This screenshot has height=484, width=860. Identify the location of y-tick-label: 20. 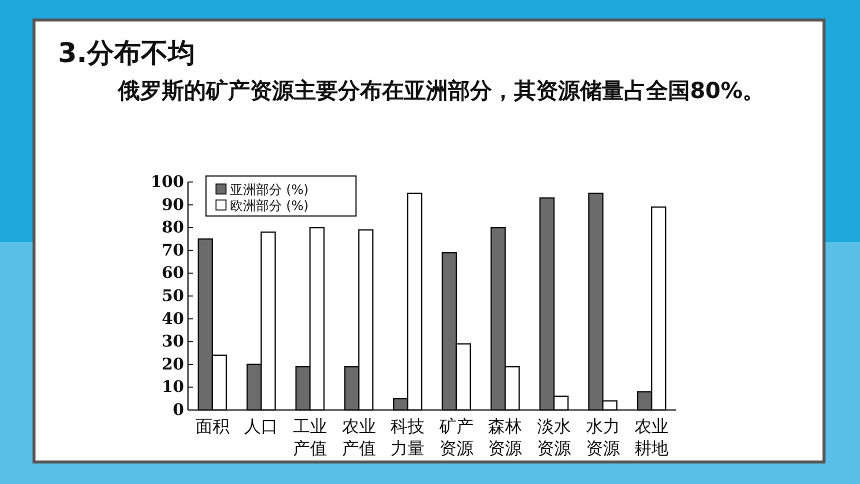
(173, 364).